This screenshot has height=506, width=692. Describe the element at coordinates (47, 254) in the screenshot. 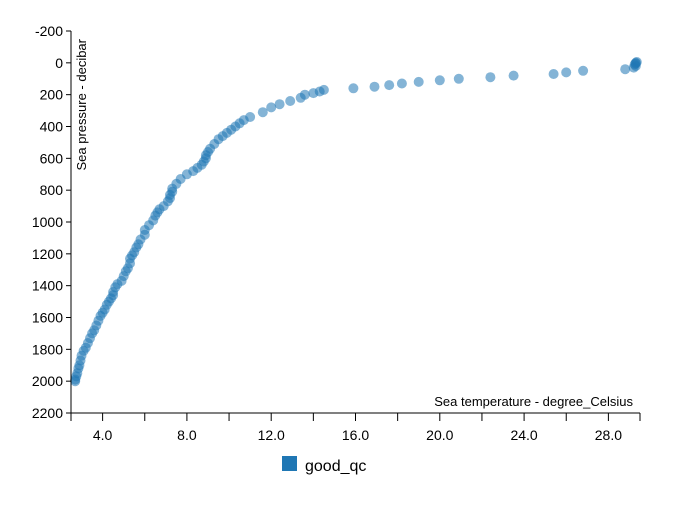

I see `y-tick-label: 1200` at that location.